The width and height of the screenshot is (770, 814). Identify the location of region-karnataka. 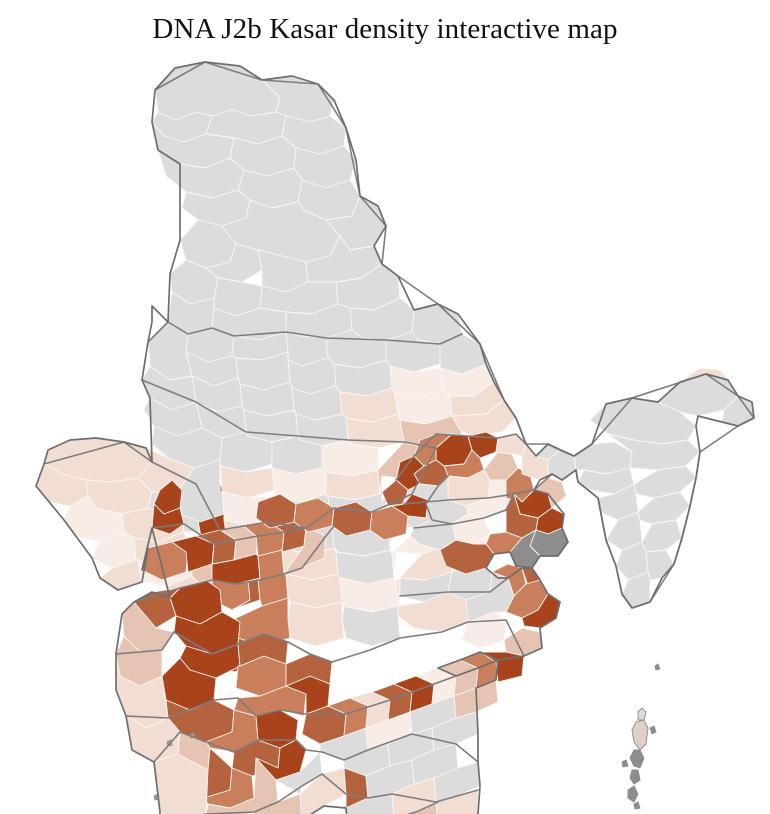
(261, 783).